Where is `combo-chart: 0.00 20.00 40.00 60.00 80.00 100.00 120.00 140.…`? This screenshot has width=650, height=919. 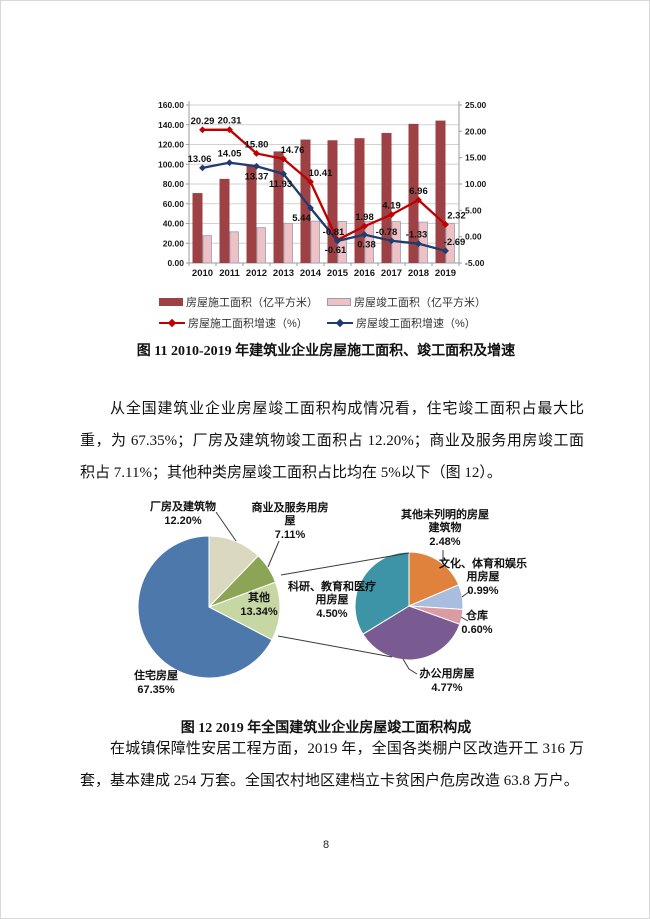
combo-chart: 0.00 20.00 40.00 60.00 80.00 100.00 120.00 140.… is located at coordinates (322, 189).